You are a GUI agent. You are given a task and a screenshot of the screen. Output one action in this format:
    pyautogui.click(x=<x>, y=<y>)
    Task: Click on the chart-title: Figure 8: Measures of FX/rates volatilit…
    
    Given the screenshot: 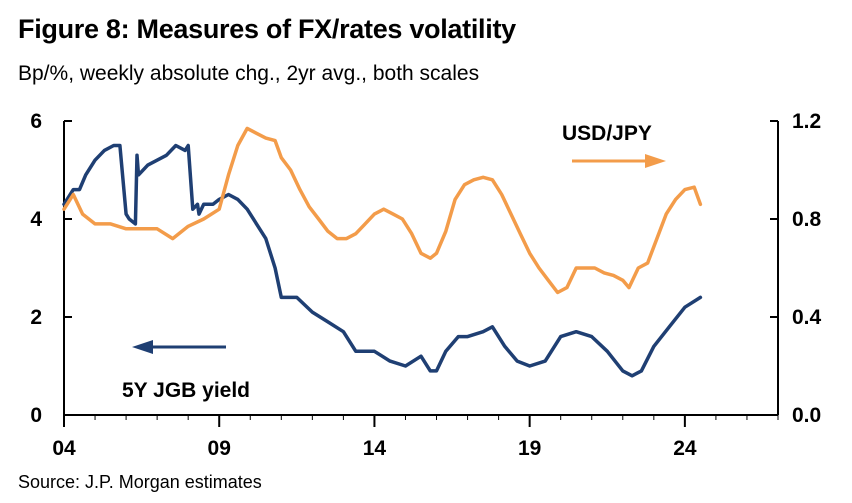 What is the action you would take?
    pyautogui.click(x=267, y=29)
    